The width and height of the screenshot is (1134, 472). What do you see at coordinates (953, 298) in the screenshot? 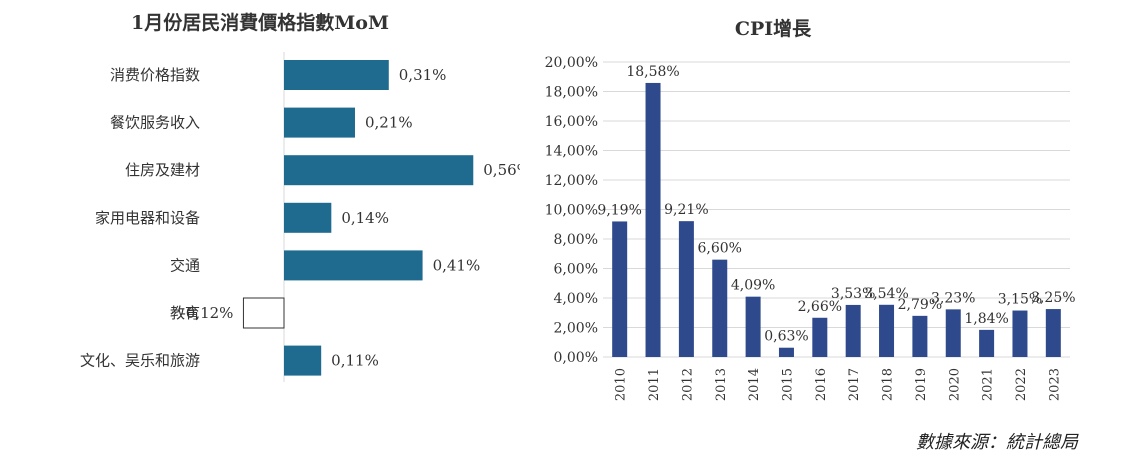
I see `right-data-label: 3,23%` at bounding box center [953, 298].